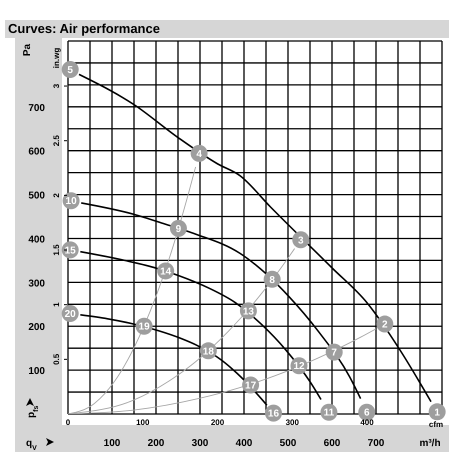 The width and height of the screenshot is (474, 470). Describe the element at coordinates (32, 445) in the screenshot. I see `x-axis-title: q$_{V}$` at that location.